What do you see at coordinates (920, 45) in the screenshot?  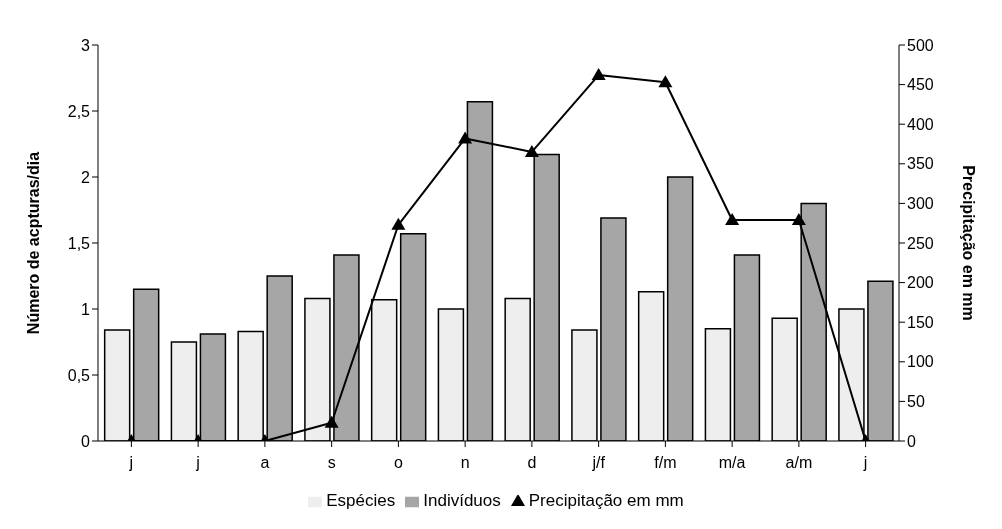 I see `y2-tick-label: 500` at bounding box center [920, 45].